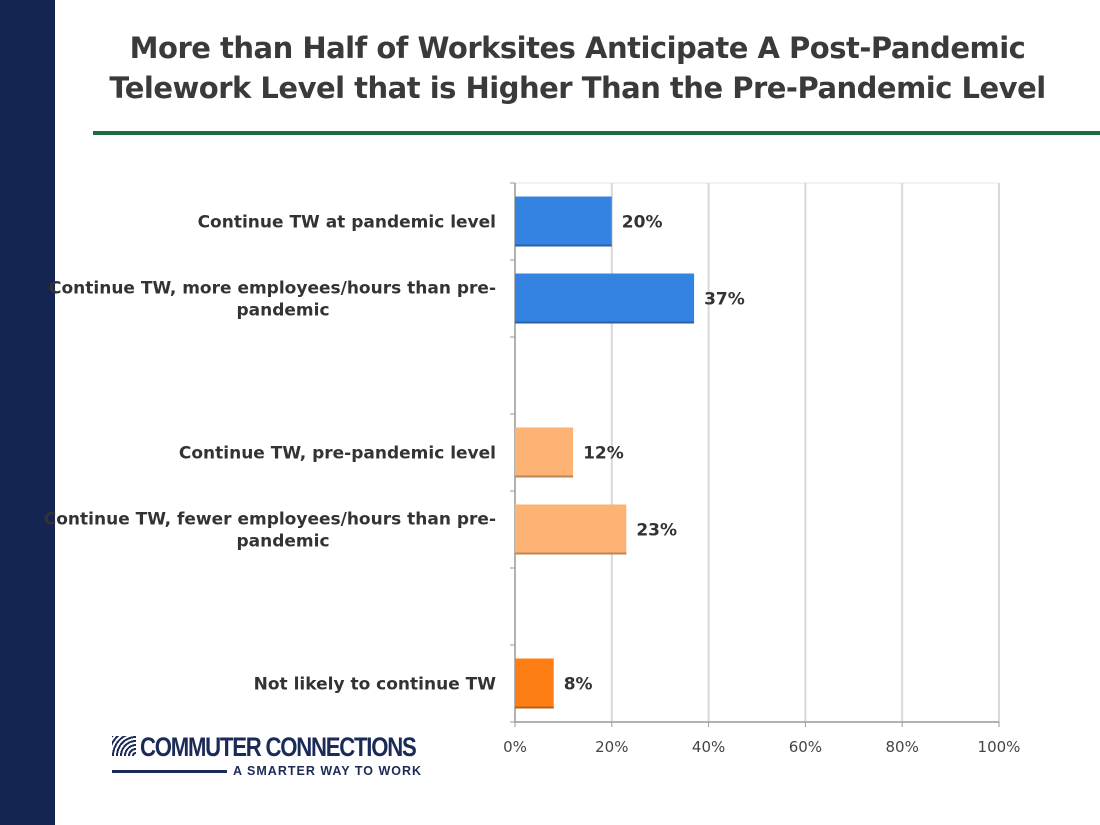  I want to click on category-label: Continue TW at pandemic level, so click(347, 223).